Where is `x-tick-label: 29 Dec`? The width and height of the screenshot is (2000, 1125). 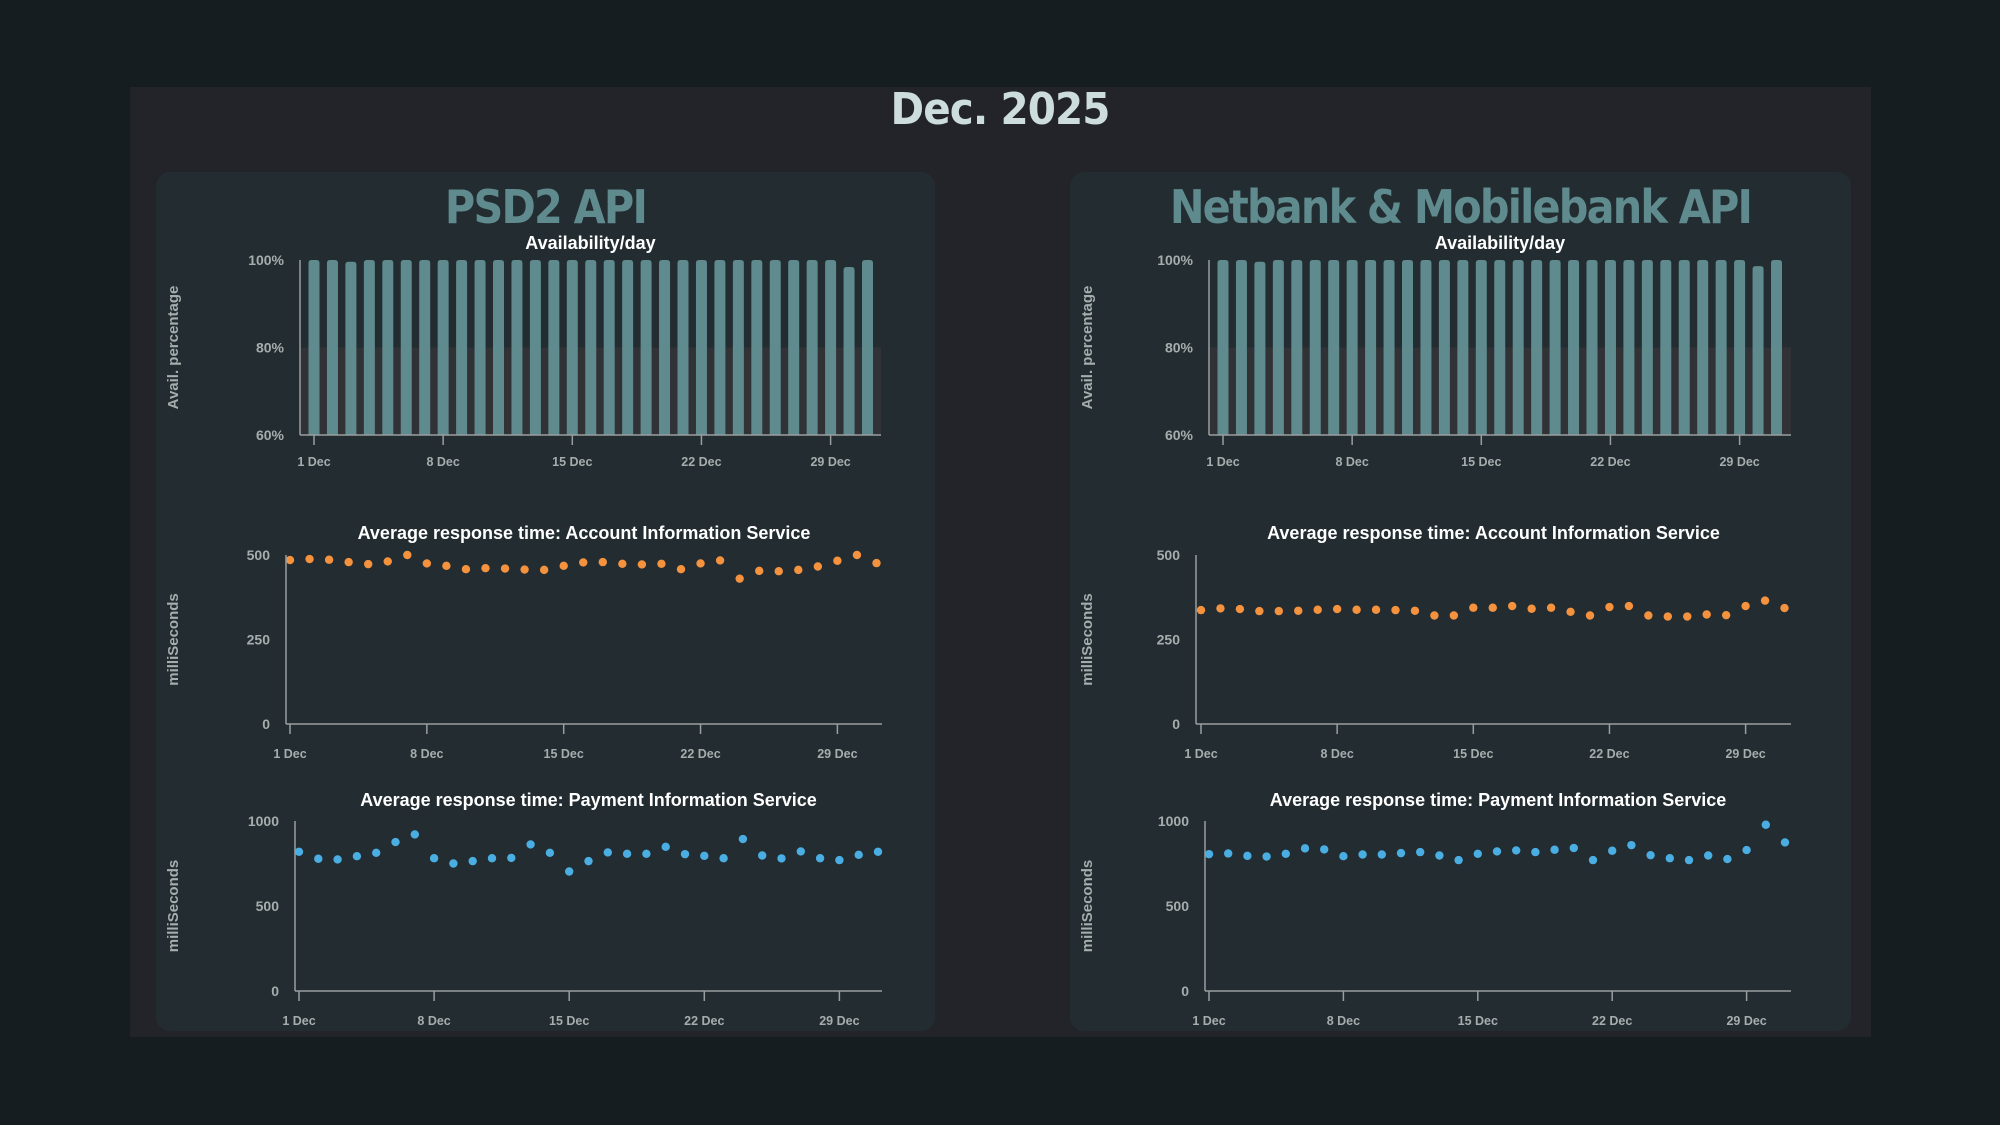 x-tick-label: 29 Dec is located at coordinates (1746, 1021).